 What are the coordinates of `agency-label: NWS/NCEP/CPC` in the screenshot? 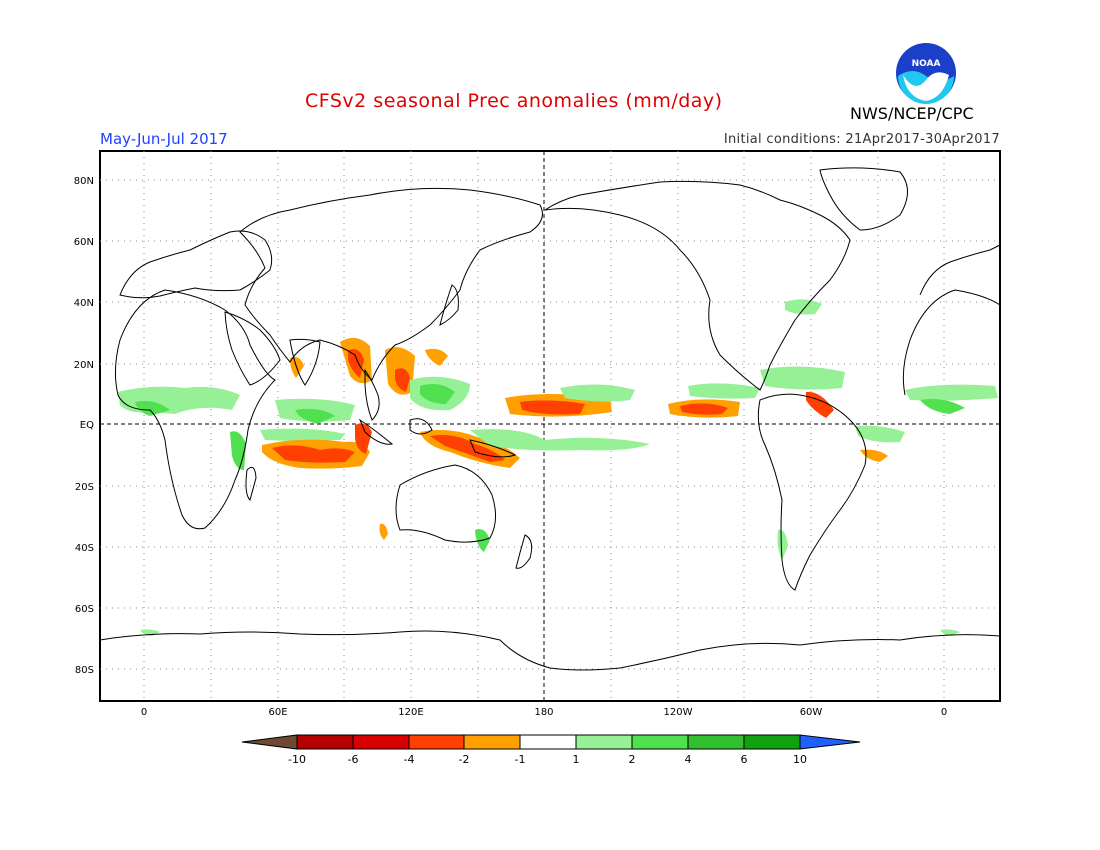 It's located at (912, 113).